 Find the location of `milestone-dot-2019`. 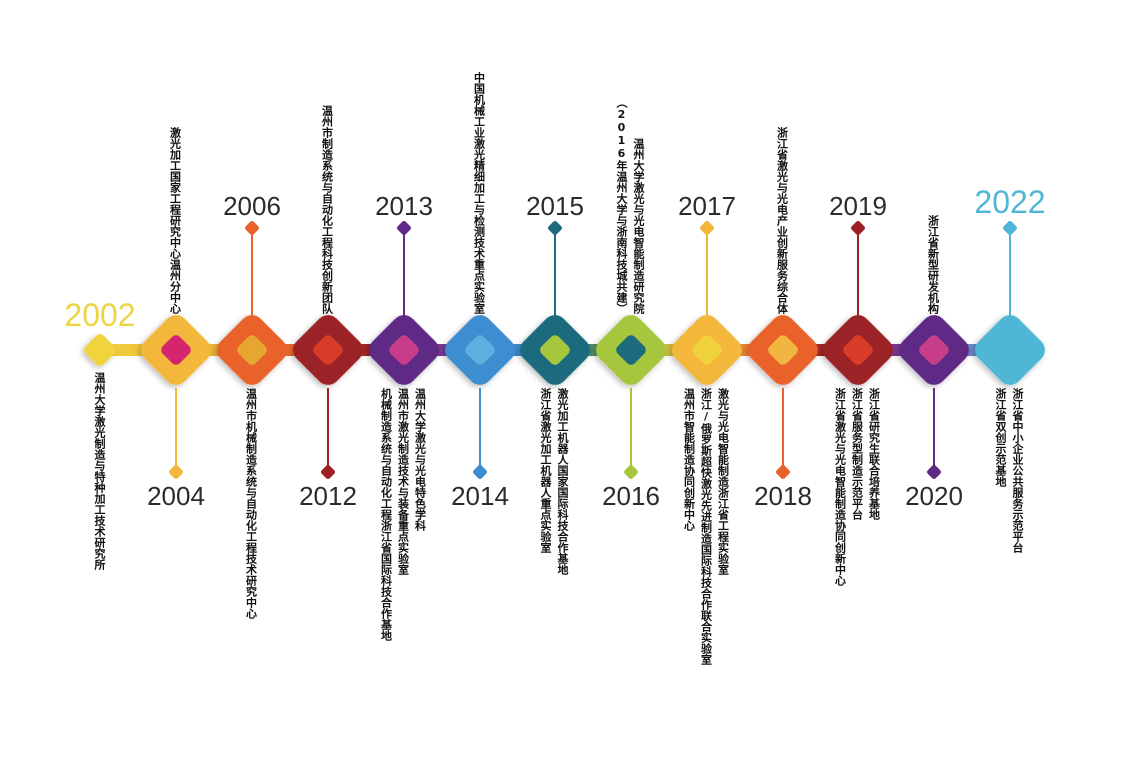

milestone-dot-2019 is located at coordinates (858, 350).